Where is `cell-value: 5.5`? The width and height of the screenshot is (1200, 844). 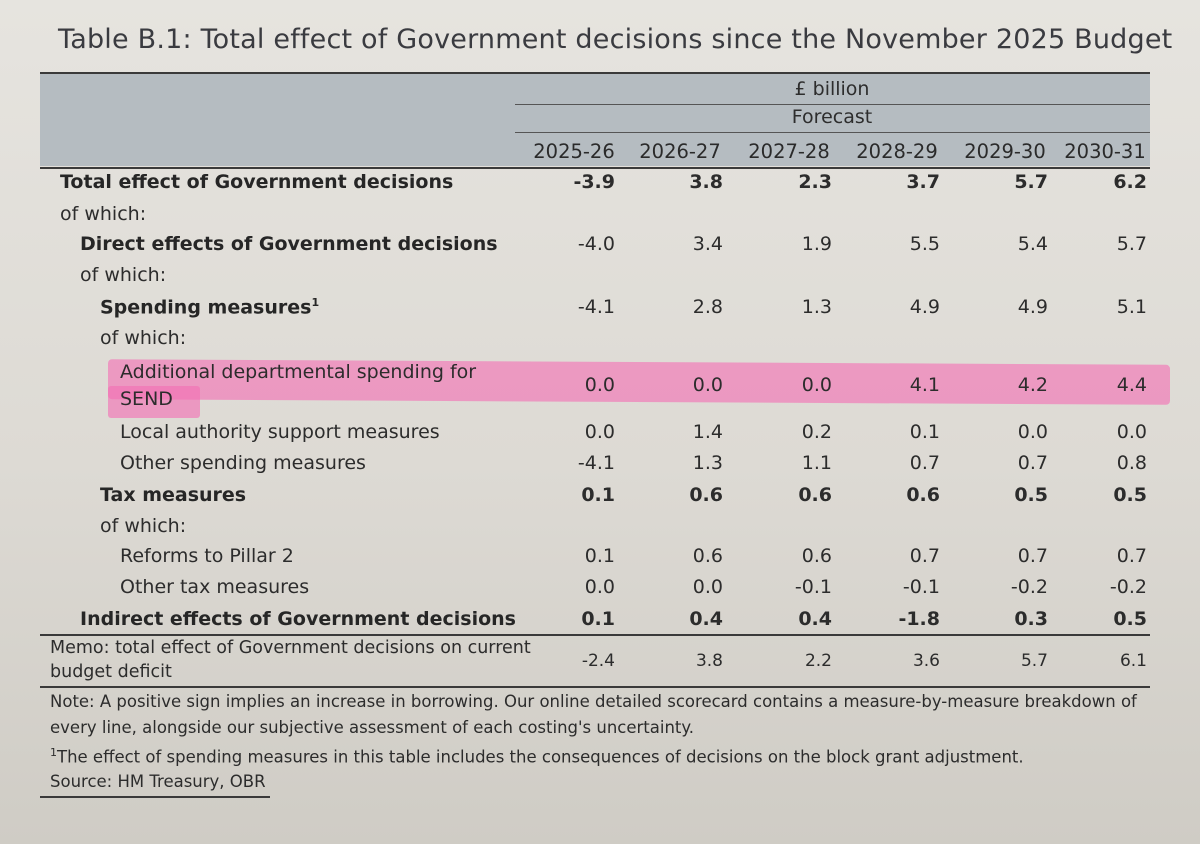
cell-value: 5.5 is located at coordinates (924, 244).